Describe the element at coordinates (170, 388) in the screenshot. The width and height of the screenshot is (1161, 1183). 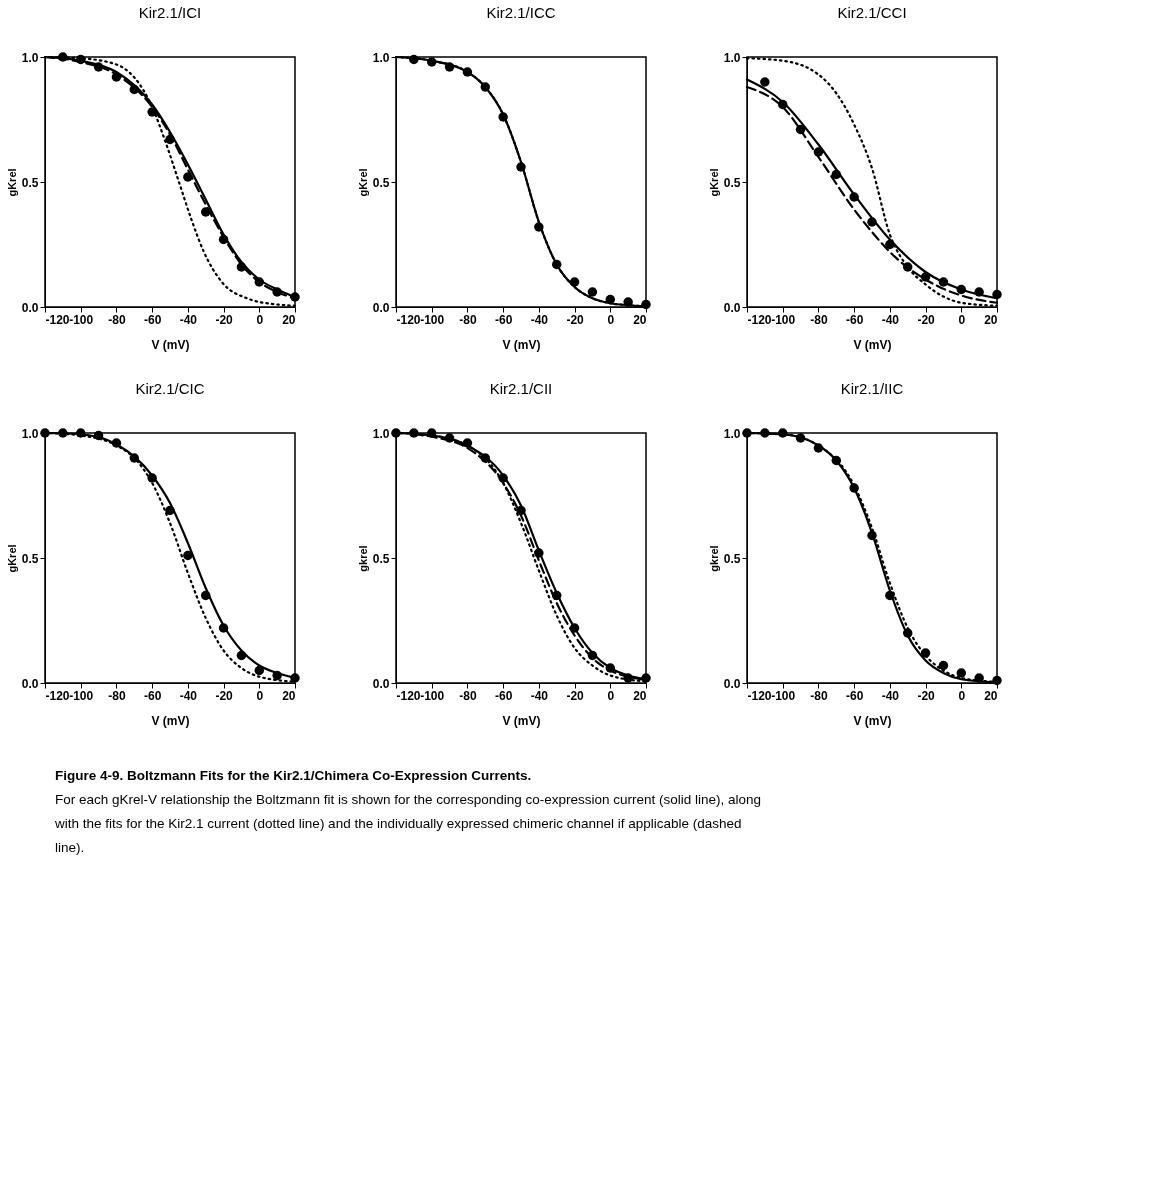
I see `chart-title: Kir2.1/CIC` at that location.